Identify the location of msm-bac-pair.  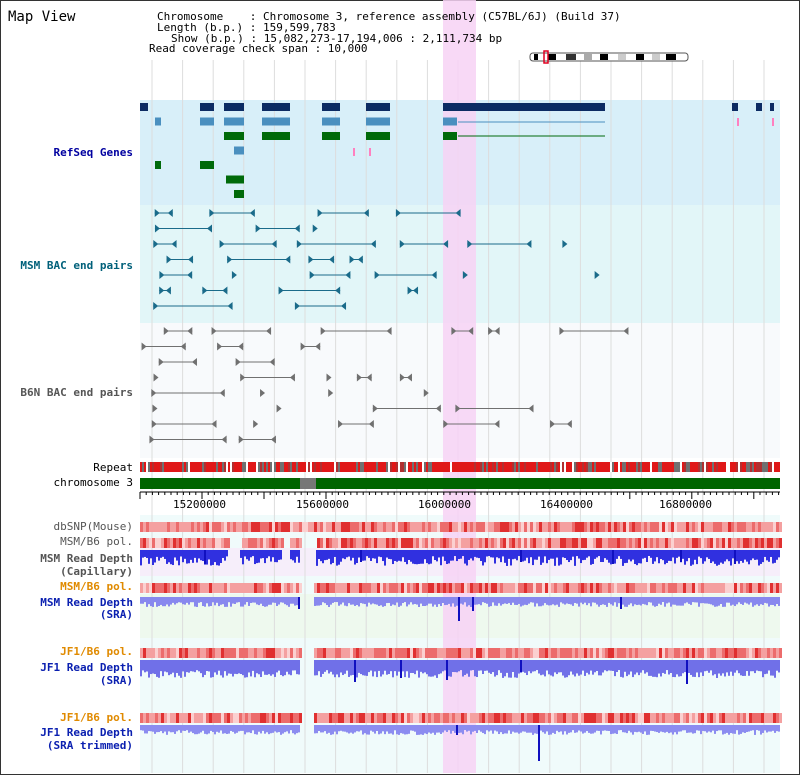
(344, 306).